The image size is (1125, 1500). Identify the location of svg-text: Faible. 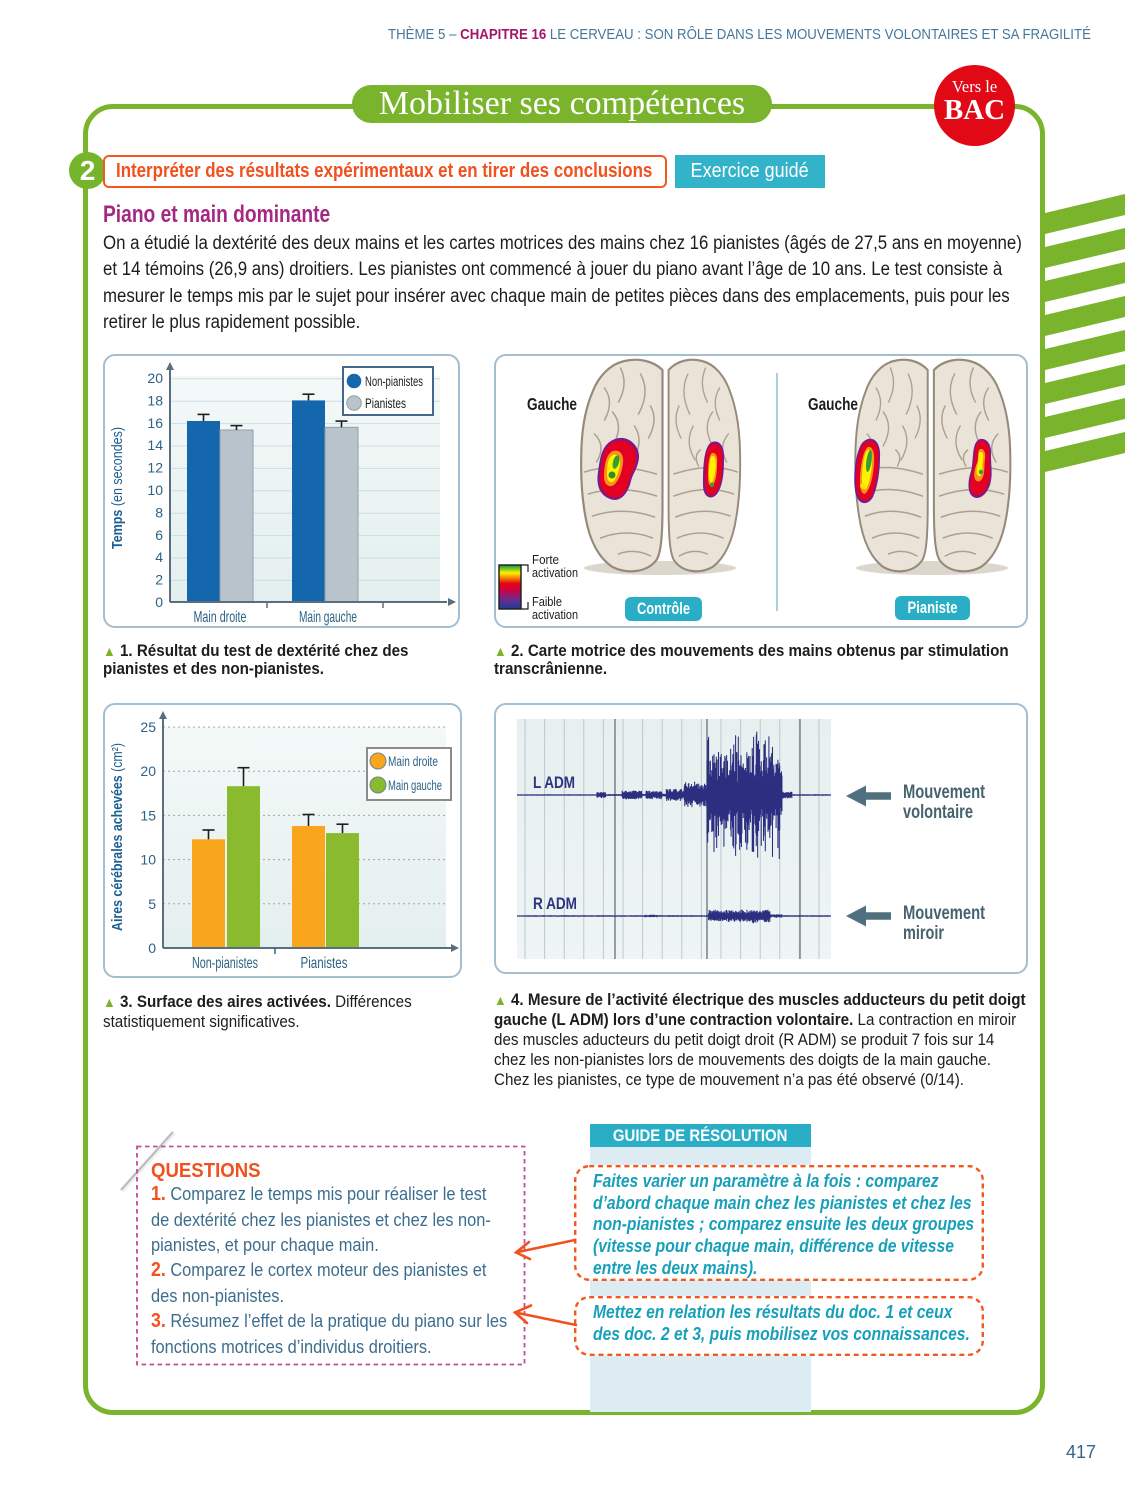
(547, 602).